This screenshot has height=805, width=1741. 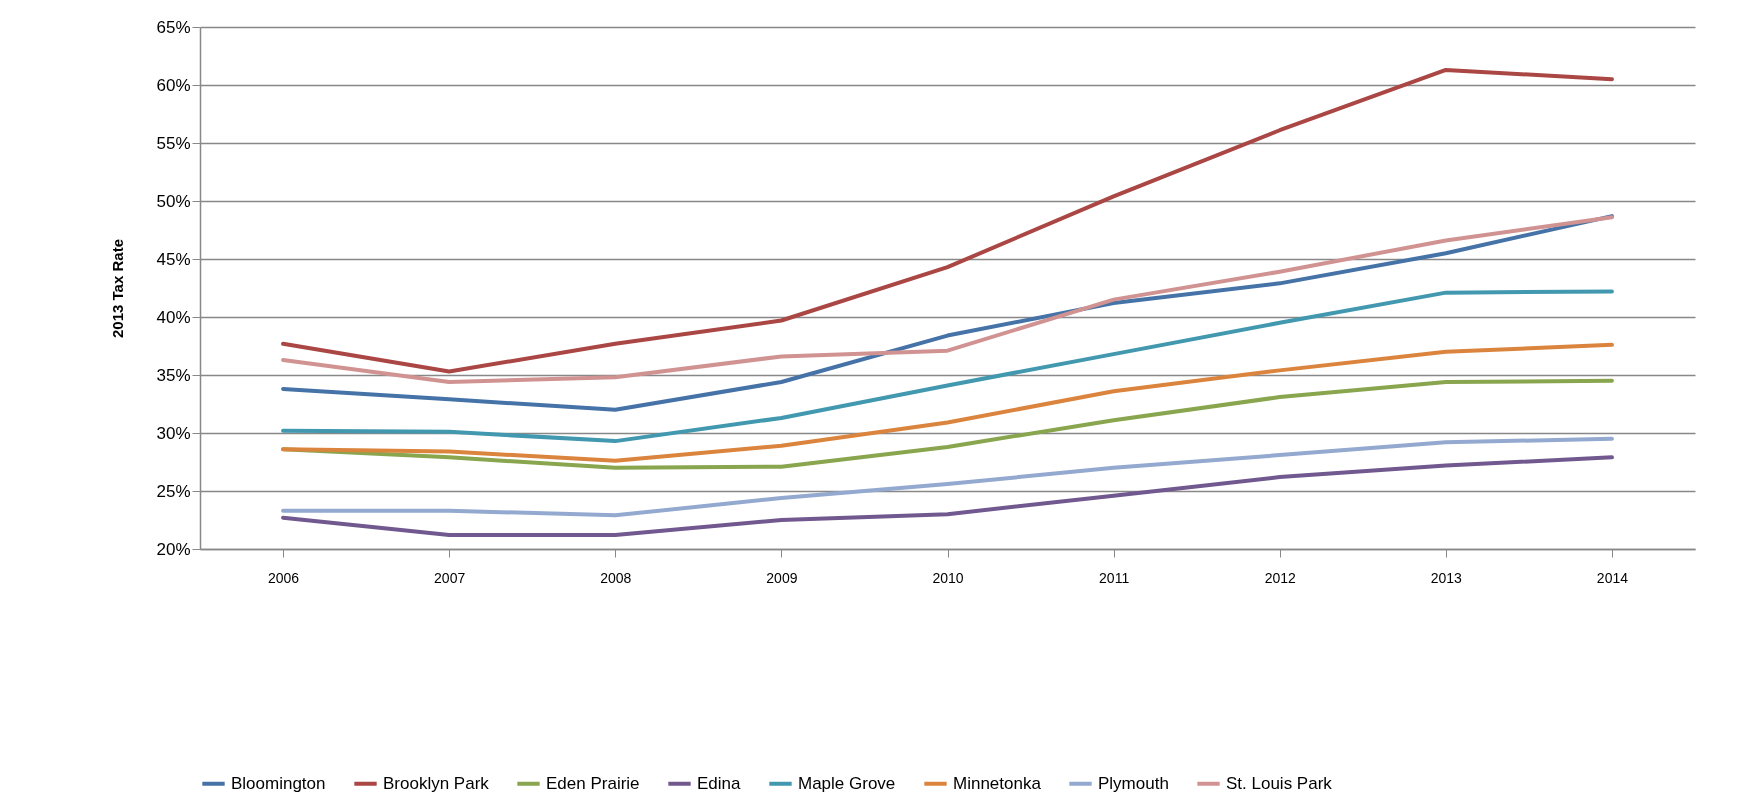 What do you see at coordinates (173, 549) in the screenshot?
I see `y-tick-label: 20%` at bounding box center [173, 549].